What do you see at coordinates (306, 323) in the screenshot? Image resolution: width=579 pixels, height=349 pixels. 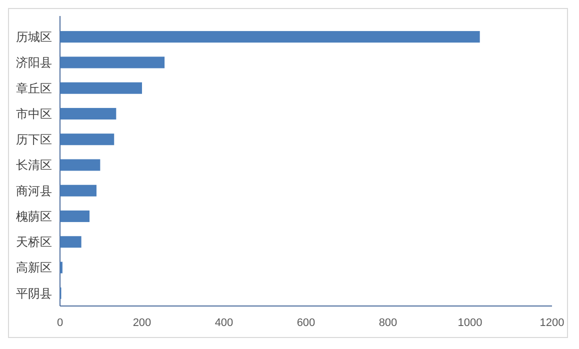 I see `x-tick-label: 600` at bounding box center [306, 323].